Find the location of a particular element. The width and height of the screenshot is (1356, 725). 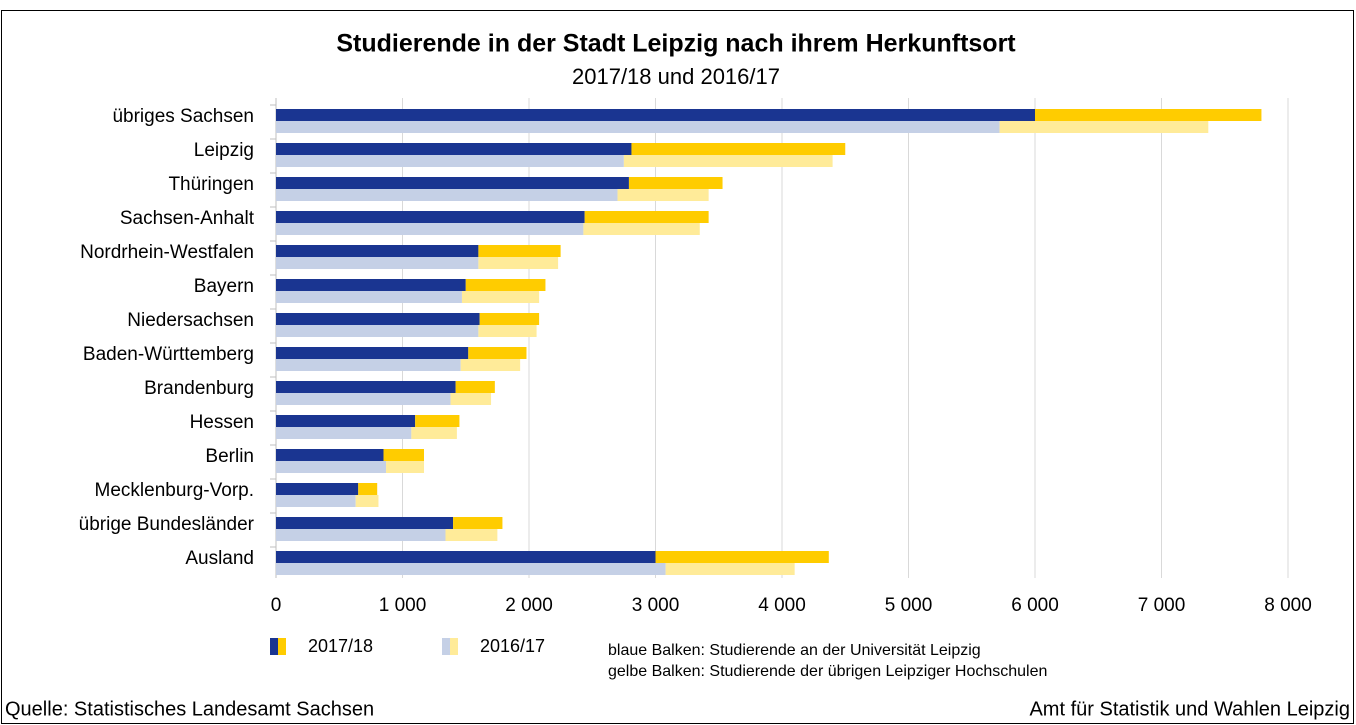

source: Quelle: Statistisches Landesamt Sachsen is located at coordinates (189, 709).